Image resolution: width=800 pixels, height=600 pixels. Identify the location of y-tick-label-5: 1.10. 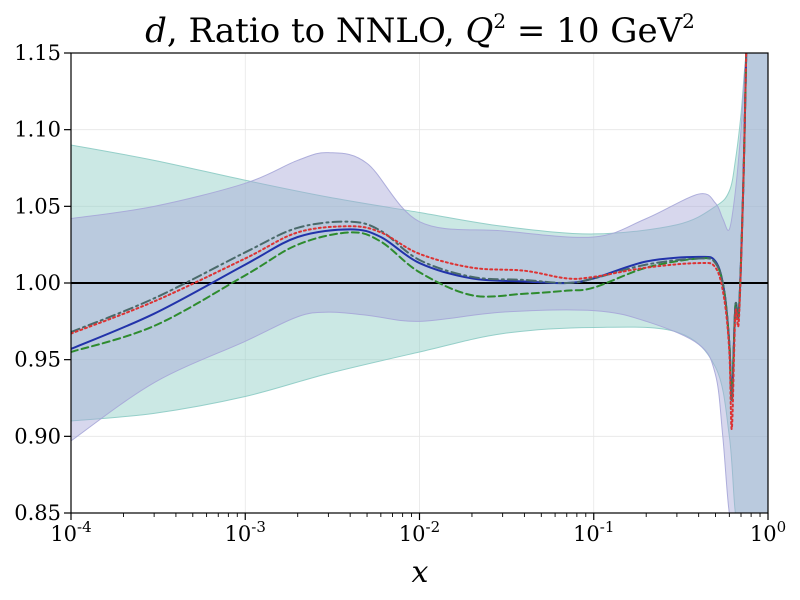
(37, 130).